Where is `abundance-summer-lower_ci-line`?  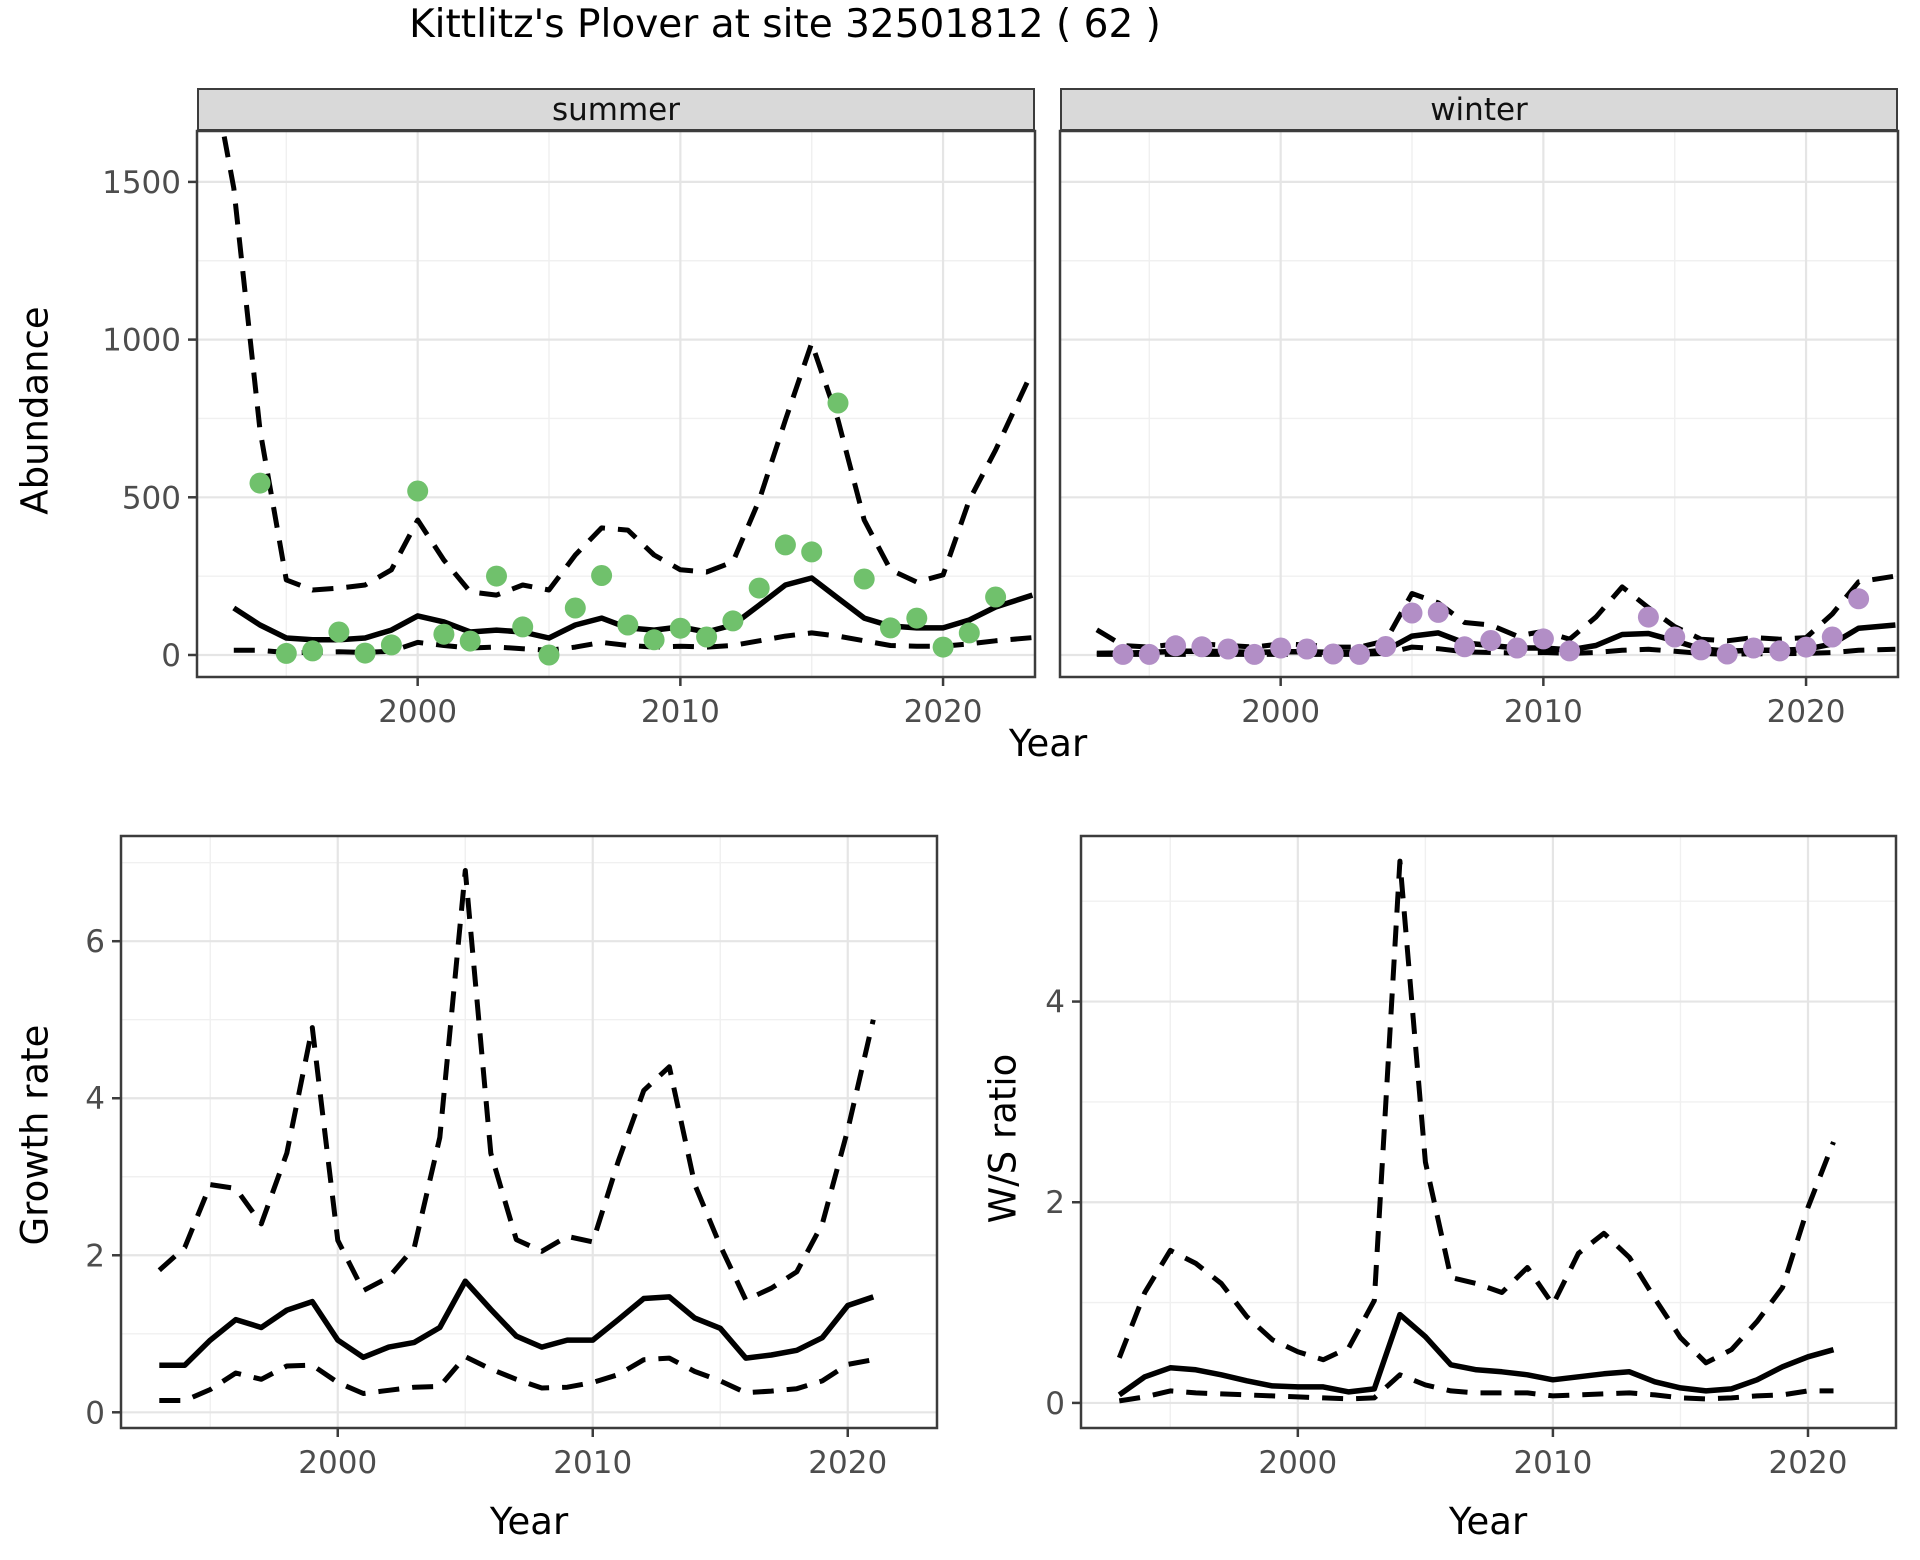
abundance-summer-lower_ci-line is located at coordinates (633, 642).